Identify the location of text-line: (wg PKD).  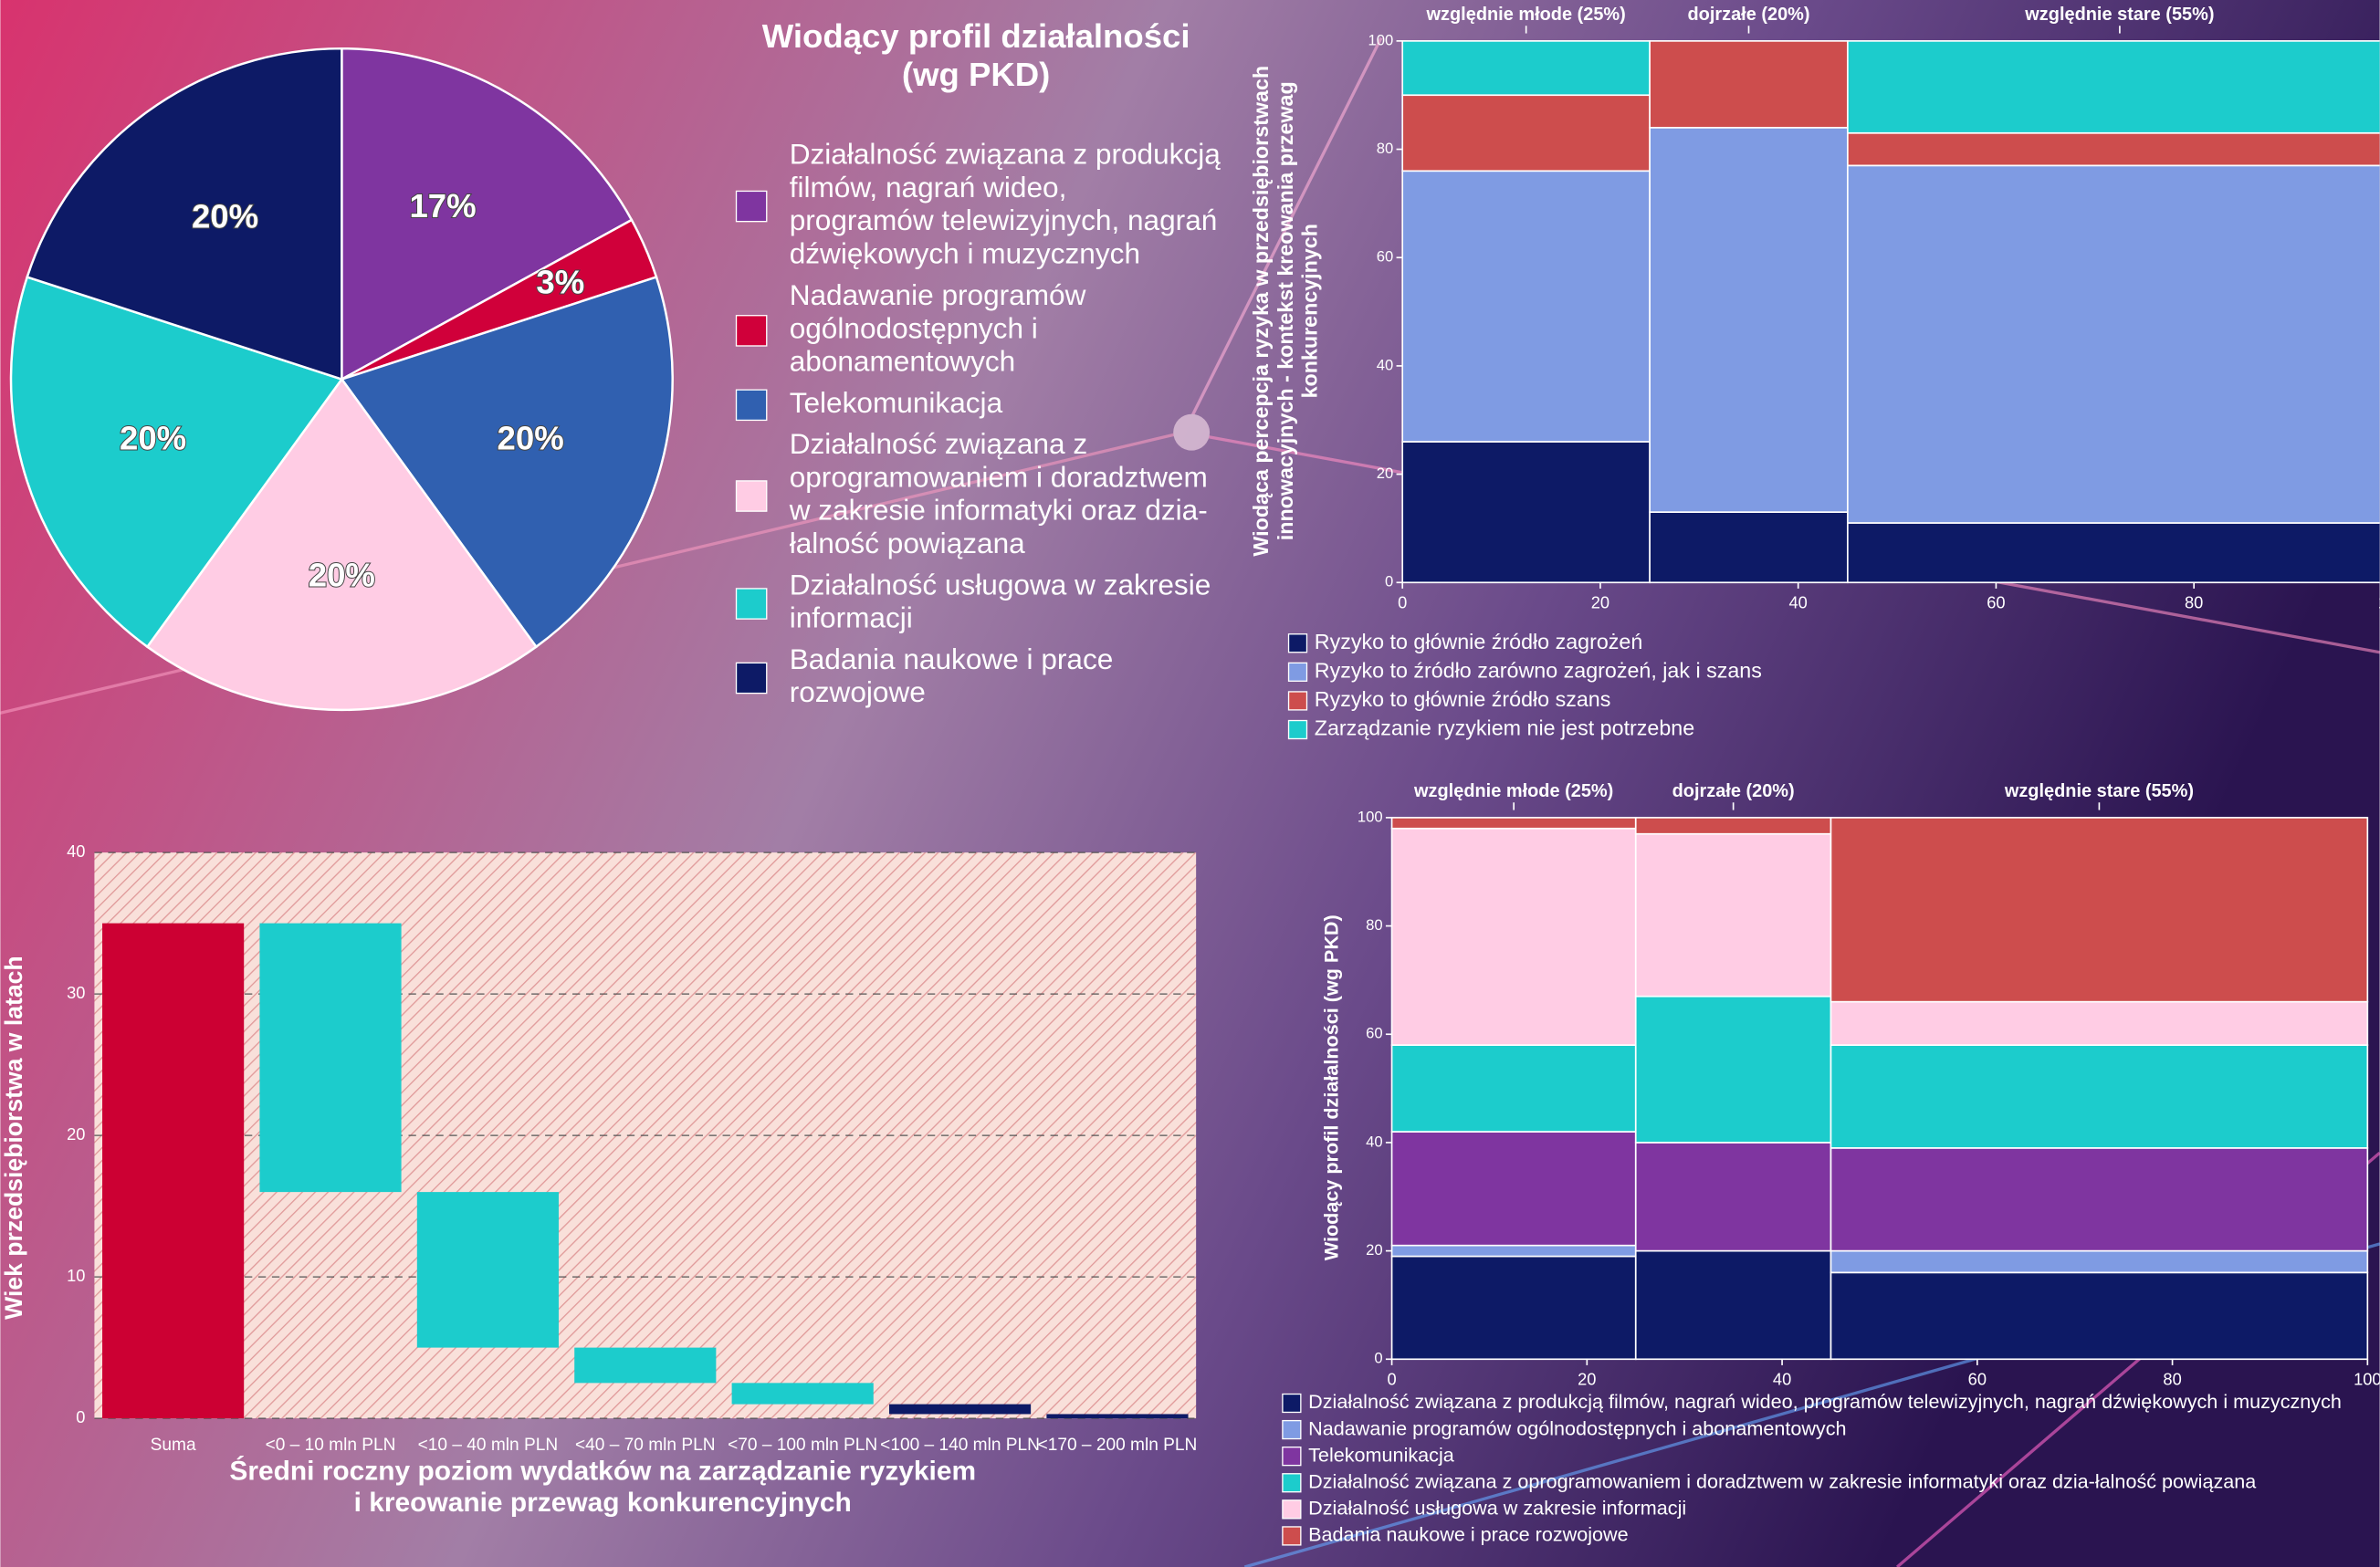
(976, 74).